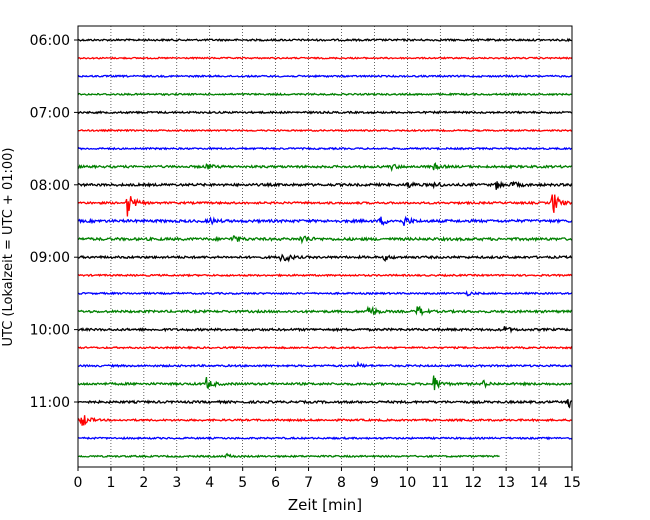 This screenshot has width=650, height=520. I want to click on x-tick-label: 5, so click(242, 483).